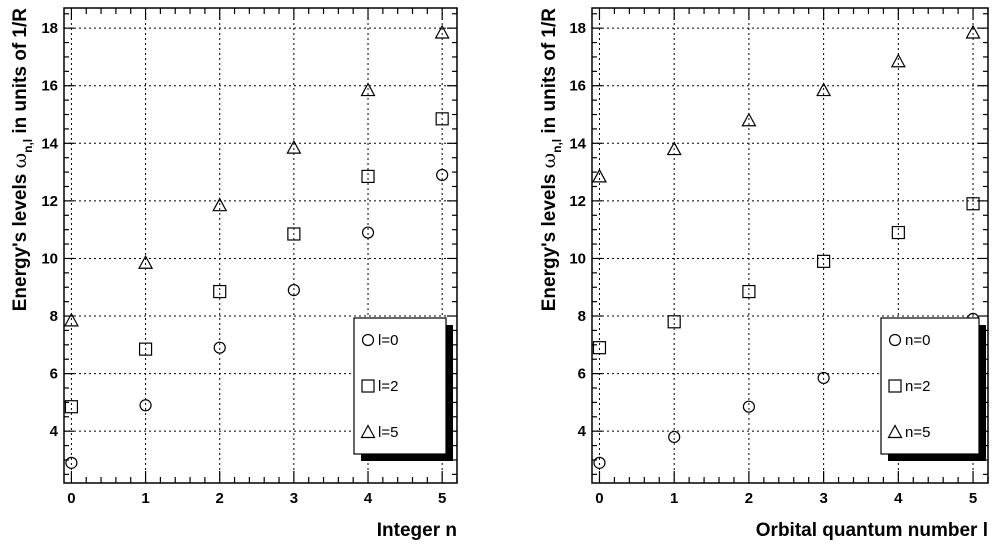 The height and width of the screenshot is (555, 1005). I want to click on series-triangle, so click(786, 103).